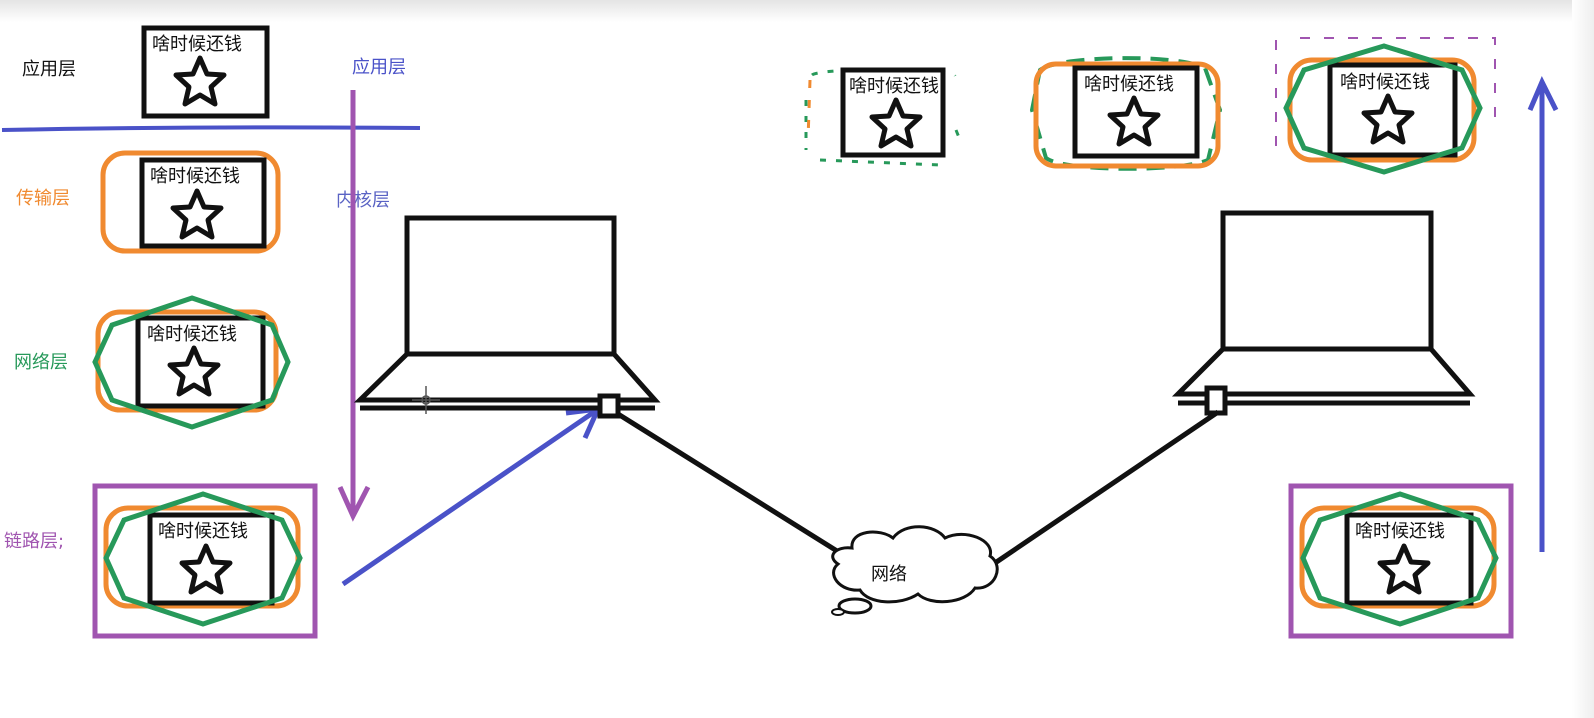 Image resolution: width=1594 pixels, height=718 pixels. I want to click on upward-arrow, so click(1543, 314).